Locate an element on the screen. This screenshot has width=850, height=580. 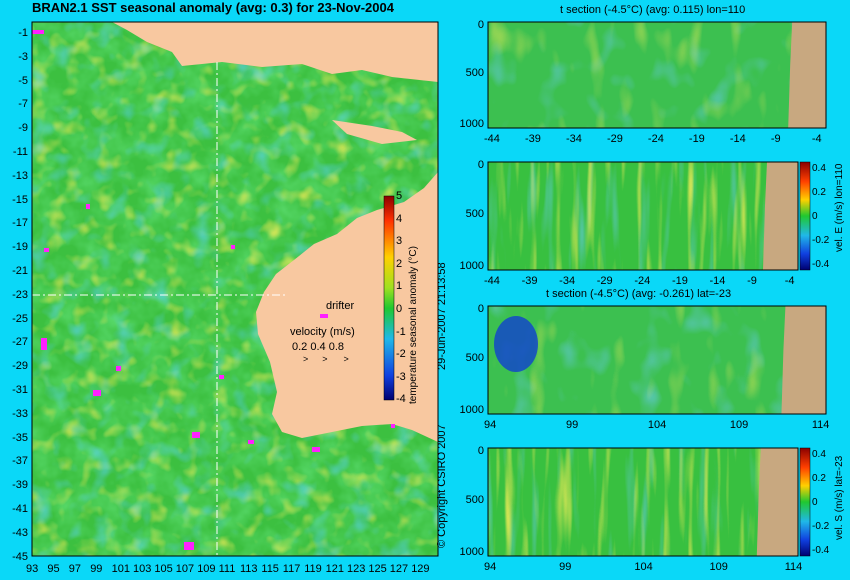
map-x-tick: 117 is located at coordinates (291, 569).